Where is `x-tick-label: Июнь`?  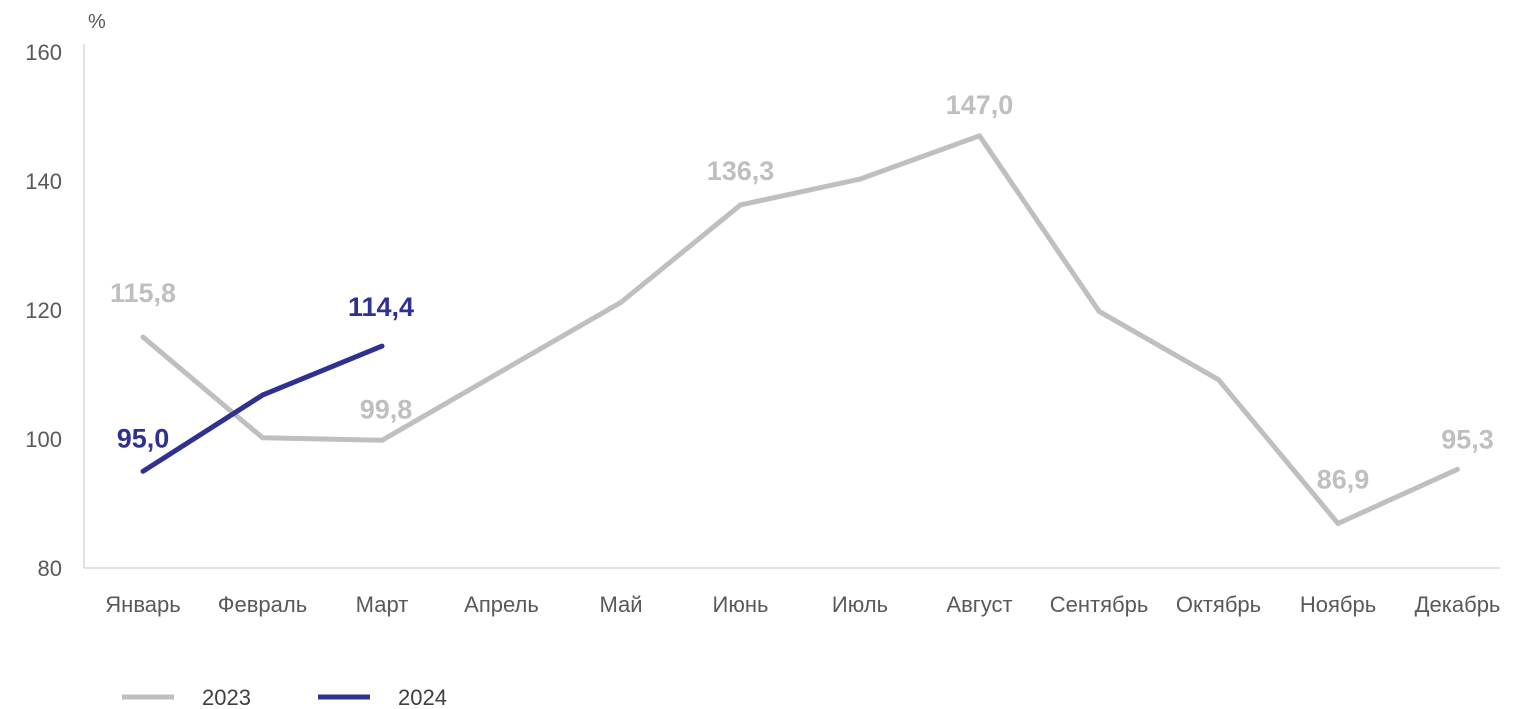 x-tick-label: Июнь is located at coordinates (741, 604).